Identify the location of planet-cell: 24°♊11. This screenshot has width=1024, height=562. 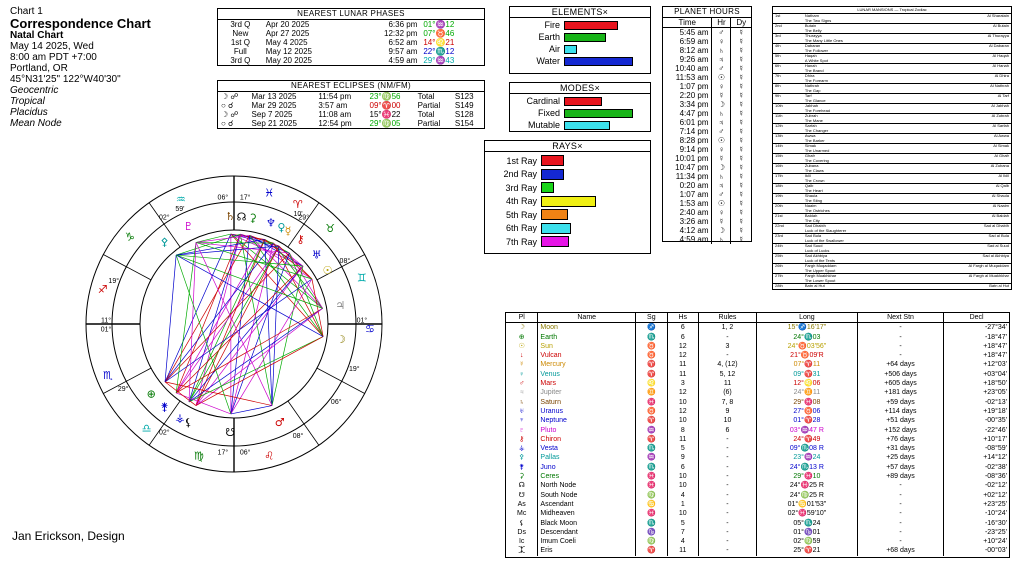
(807, 393).